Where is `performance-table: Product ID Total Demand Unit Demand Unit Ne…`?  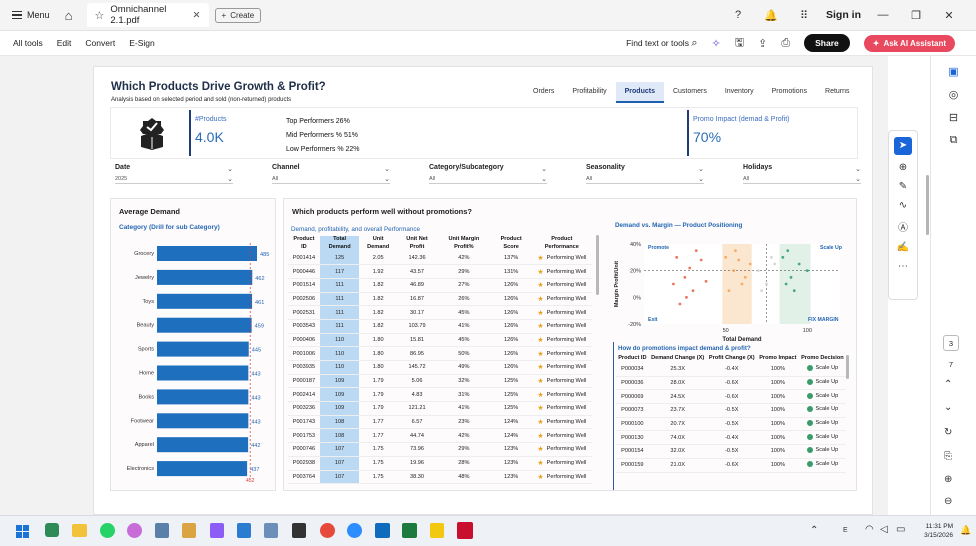
performance-table: Product ID Total Demand Unit Demand Unit Ne… is located at coordinates (440, 360).